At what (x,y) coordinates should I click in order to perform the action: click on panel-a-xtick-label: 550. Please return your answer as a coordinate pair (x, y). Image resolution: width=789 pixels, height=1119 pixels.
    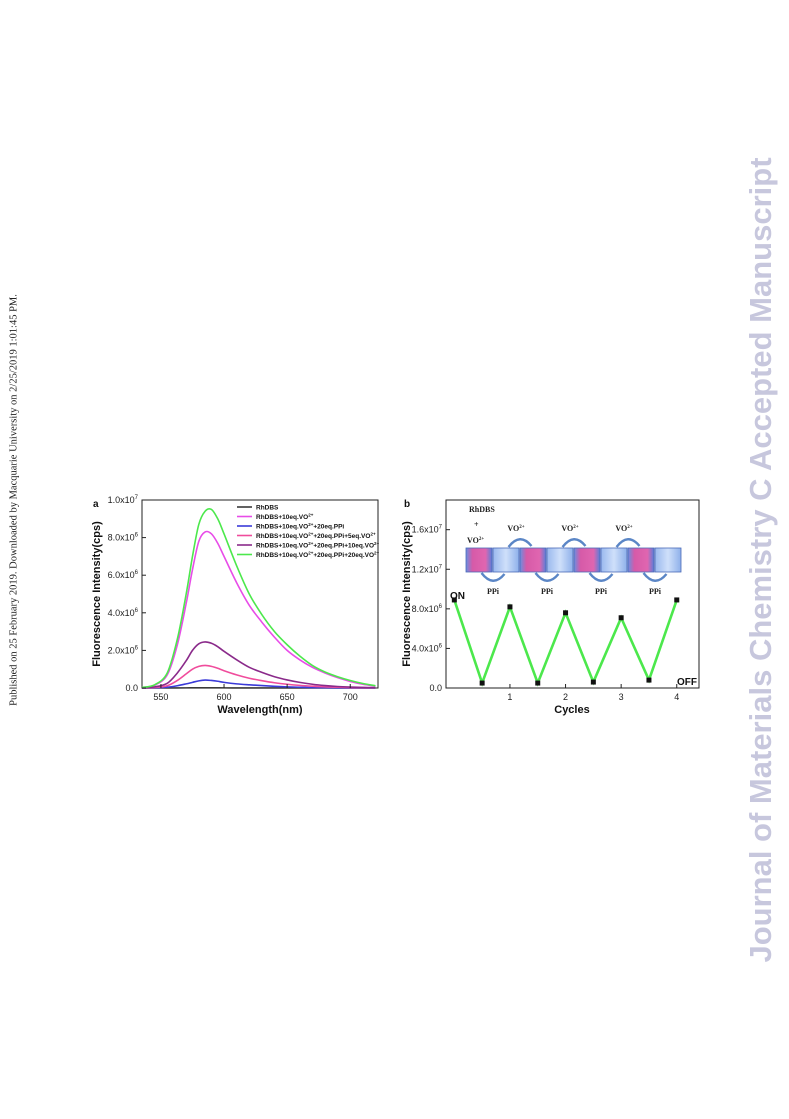
    Looking at the image, I should click on (160, 697).